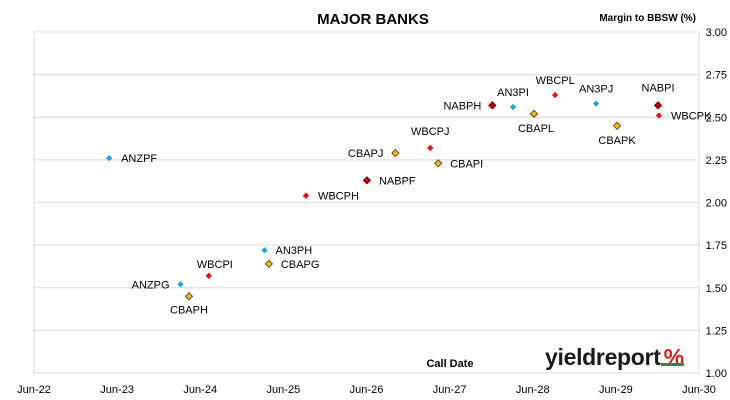 This screenshot has width=730, height=400. What do you see at coordinates (109, 158) in the screenshot?
I see `data-point-anzpf` at bounding box center [109, 158].